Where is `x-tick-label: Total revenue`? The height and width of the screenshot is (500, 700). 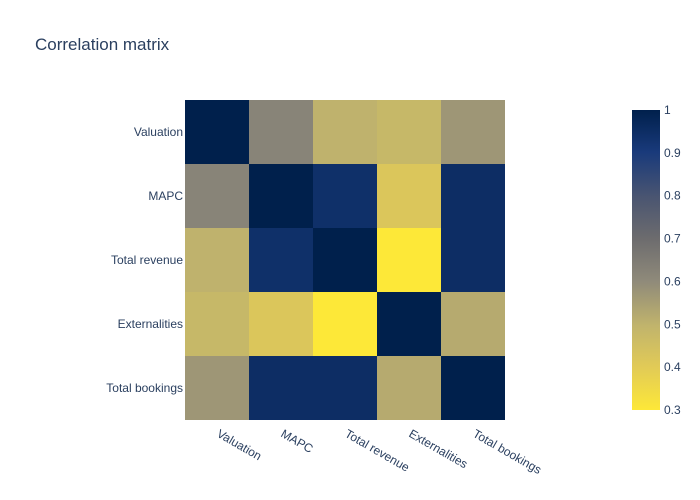
x-tick-label: Total revenue is located at coordinates (378, 450).